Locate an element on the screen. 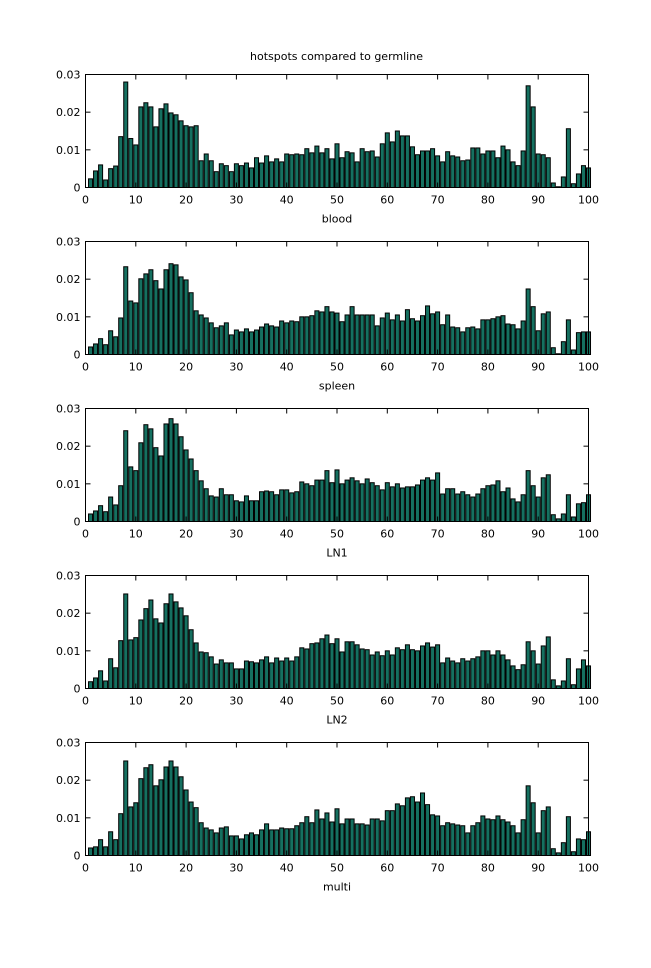 The width and height of the screenshot is (651, 968). x-tick-label: 10 is located at coordinates (136, 367).